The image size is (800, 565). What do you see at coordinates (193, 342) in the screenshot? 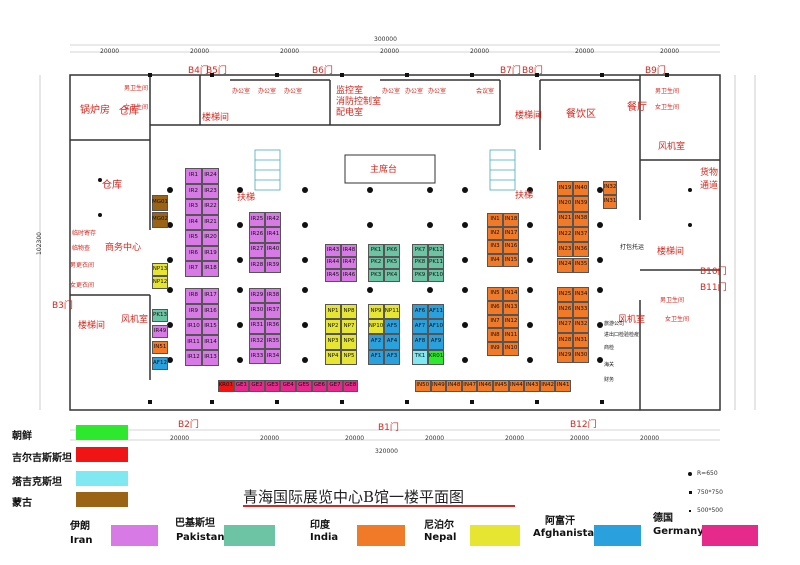
I see `booth-ir11: IR11` at bounding box center [193, 342].